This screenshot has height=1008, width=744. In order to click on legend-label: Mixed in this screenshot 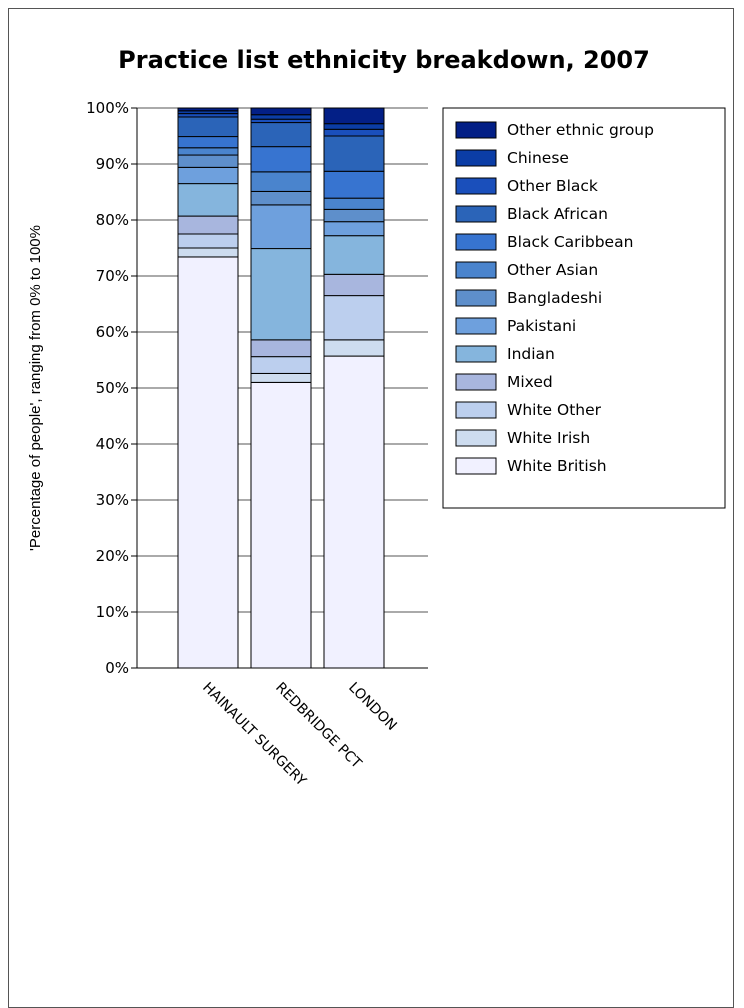, I will do `click(530, 382)`.